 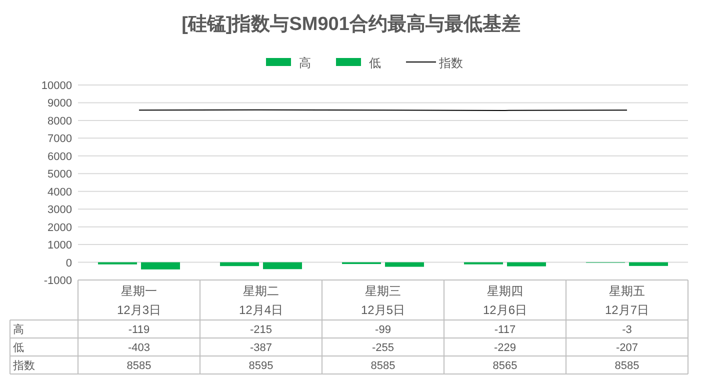 I want to click on legend-label: 指数, so click(x=450, y=63).